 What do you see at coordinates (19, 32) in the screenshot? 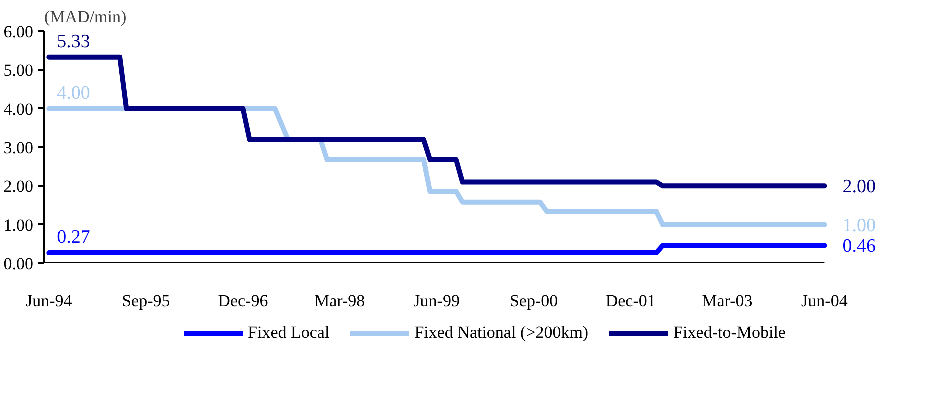
I see `y-tick-label: 6.00` at bounding box center [19, 32].